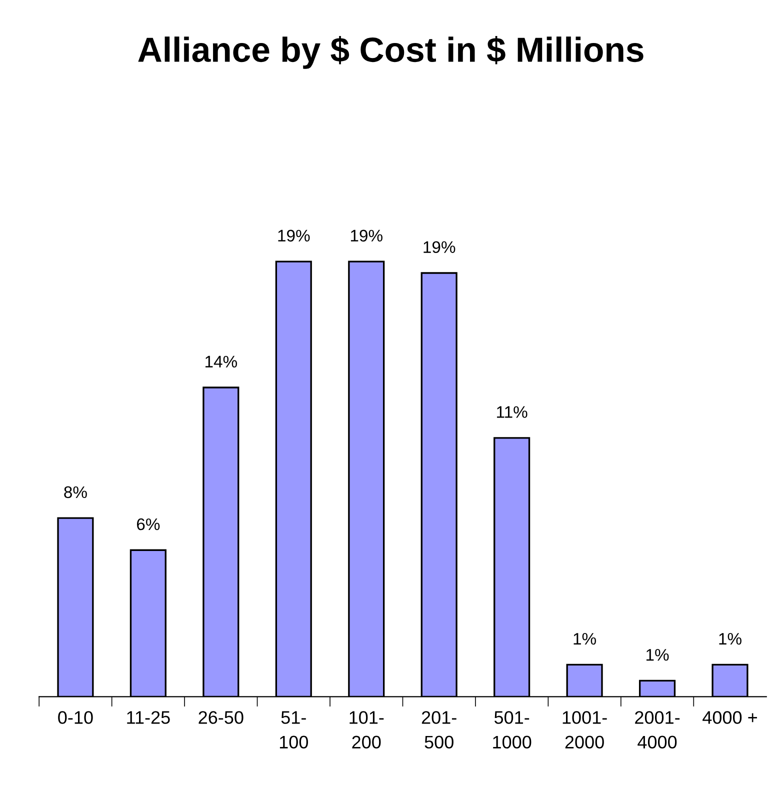 This screenshot has width=782, height=799. I want to click on x-tick-label: 201- 500, so click(439, 730).